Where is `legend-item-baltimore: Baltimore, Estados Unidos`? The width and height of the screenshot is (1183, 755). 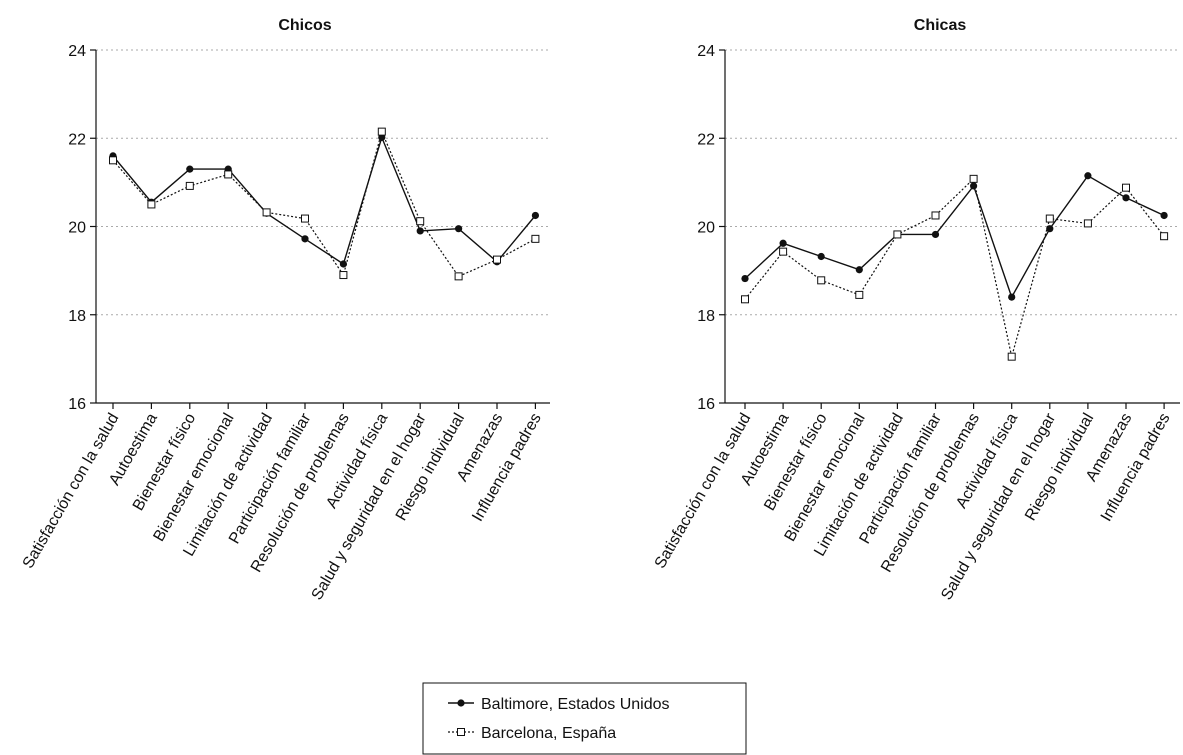 legend-item-baltimore: Baltimore, Estados Unidos is located at coordinates (559, 704).